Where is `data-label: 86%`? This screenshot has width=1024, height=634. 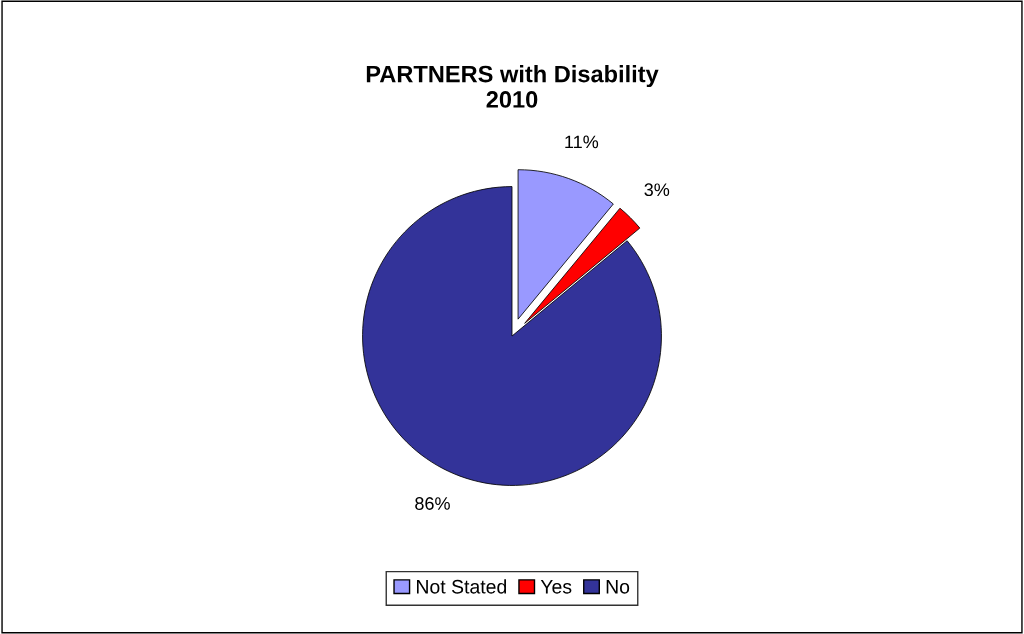
data-label: 86% is located at coordinates (432, 503).